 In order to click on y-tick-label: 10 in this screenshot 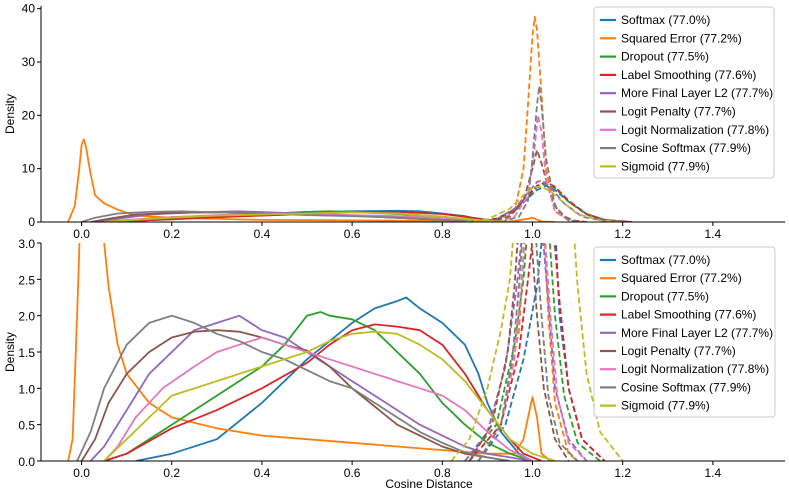, I will do `click(29, 169)`.